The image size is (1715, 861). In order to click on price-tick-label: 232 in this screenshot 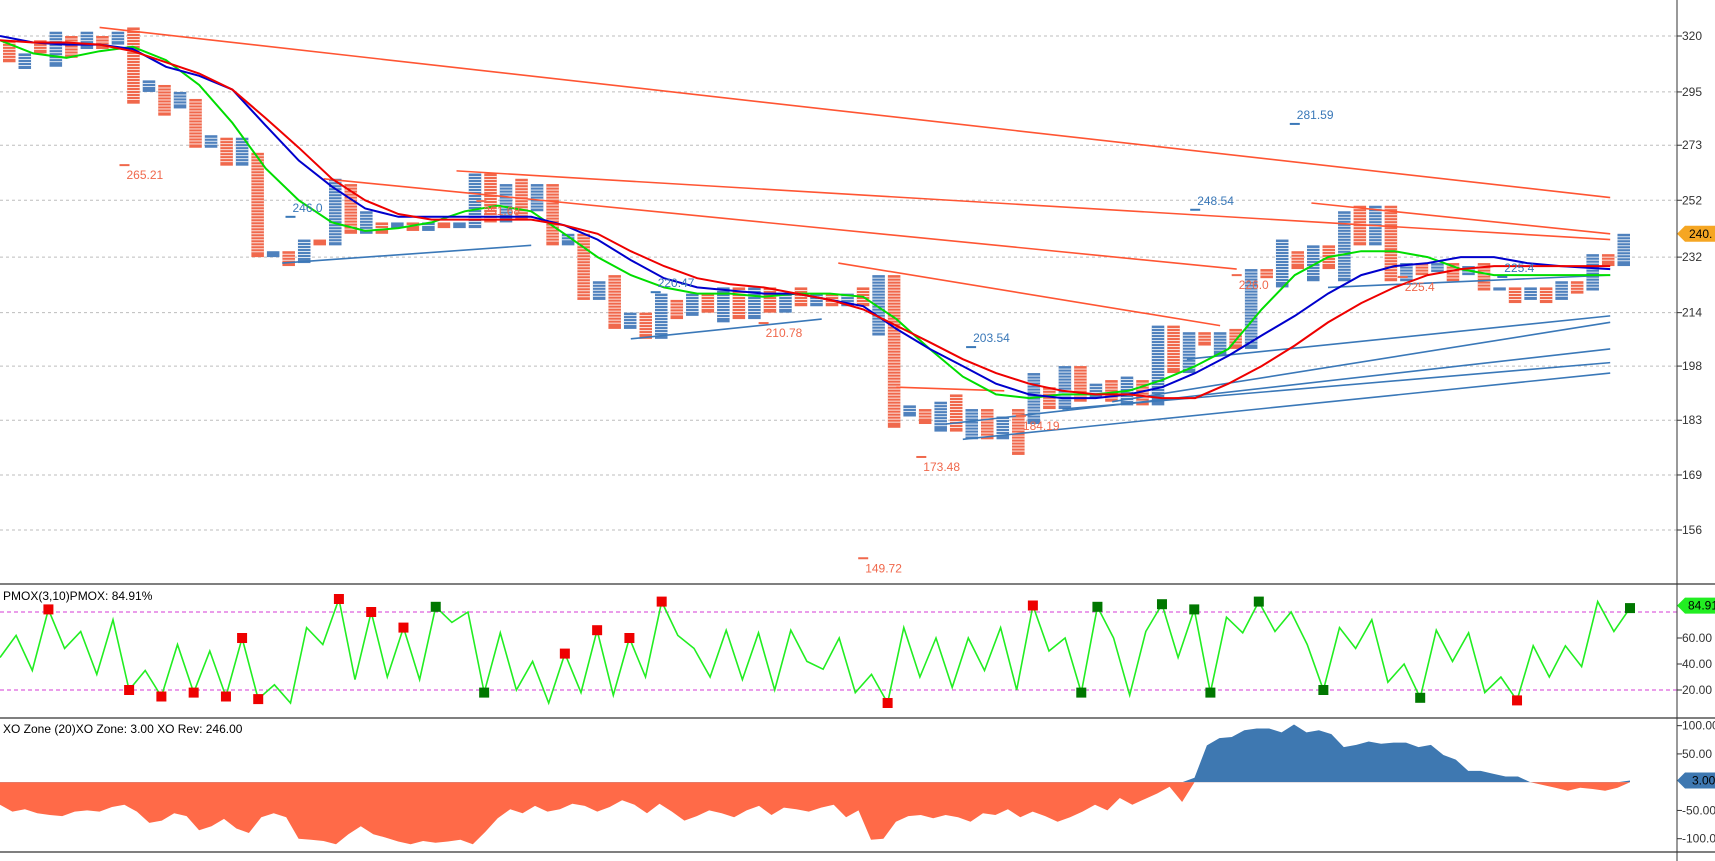, I will do `click(1692, 257)`.